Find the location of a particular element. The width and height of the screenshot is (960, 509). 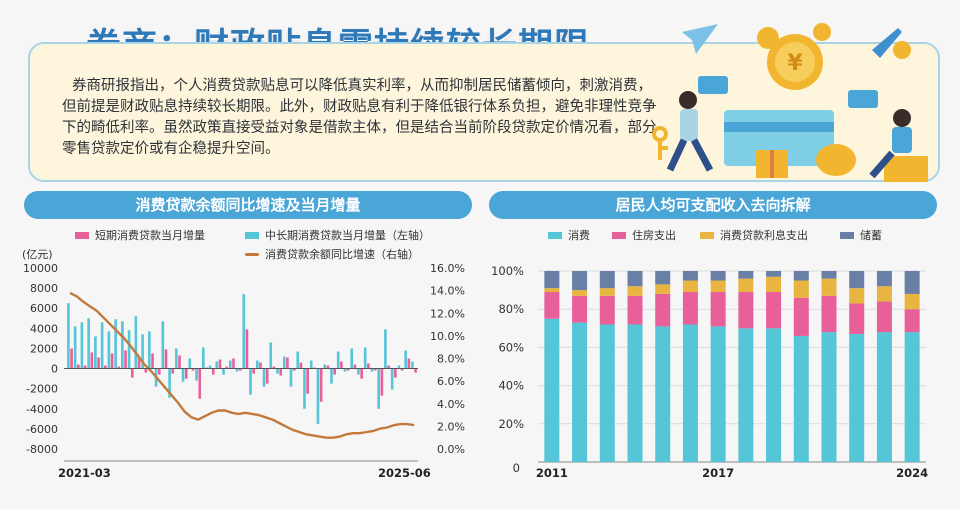

y-tick-label: 60% is located at coordinates (511, 347).